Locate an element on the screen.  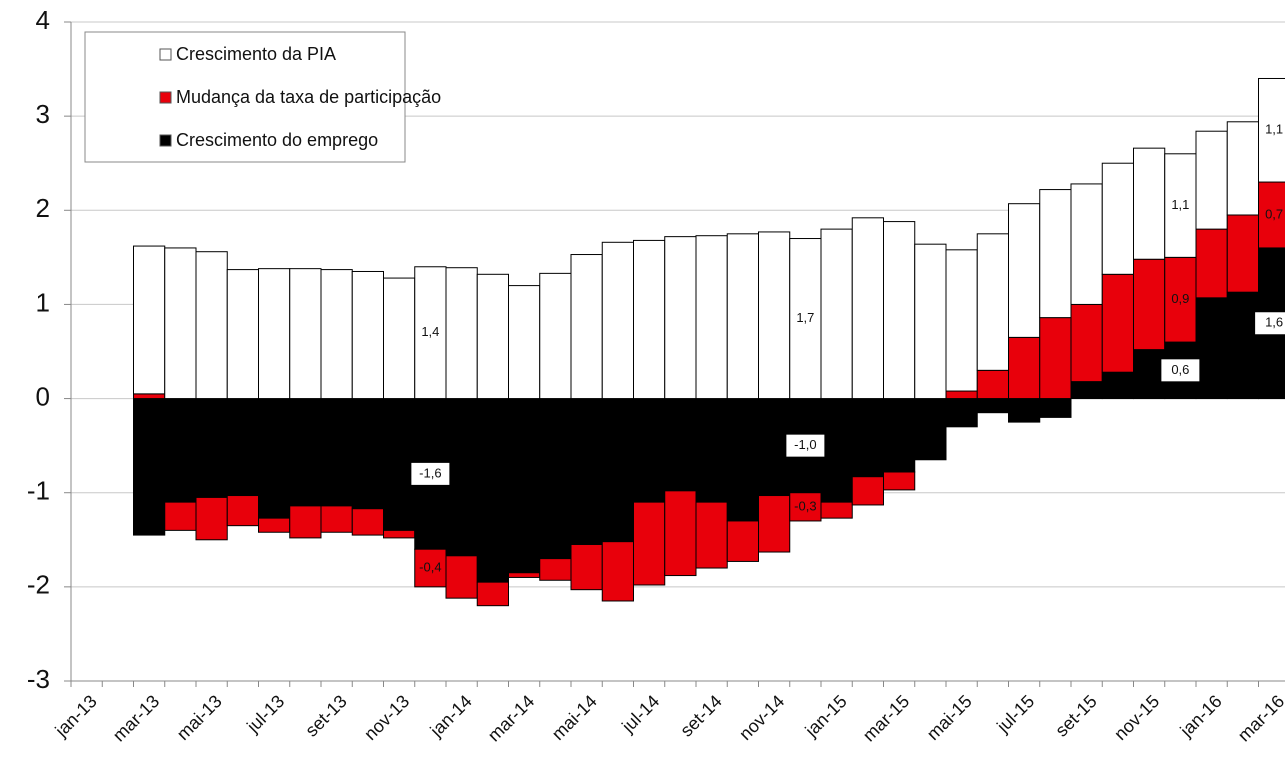
x-tick-label: jan-14 is located at coordinates (451, 716).